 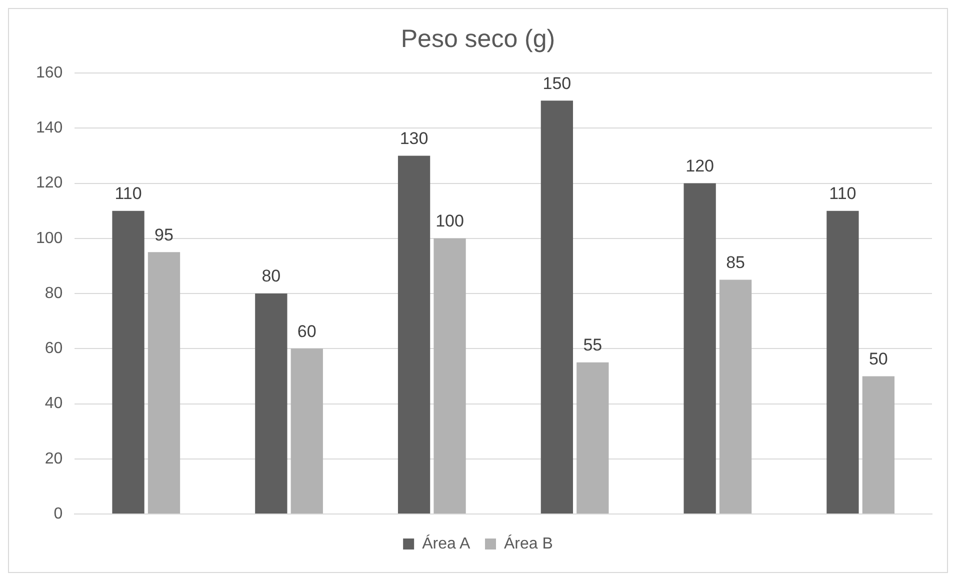 I want to click on legend-label: Área B, so click(x=528, y=543).